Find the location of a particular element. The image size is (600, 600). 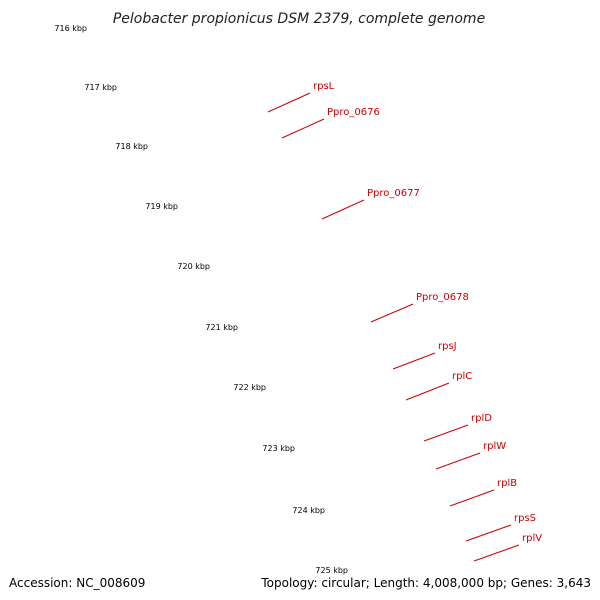

gene-label: rpsL is located at coordinates (324, 86).